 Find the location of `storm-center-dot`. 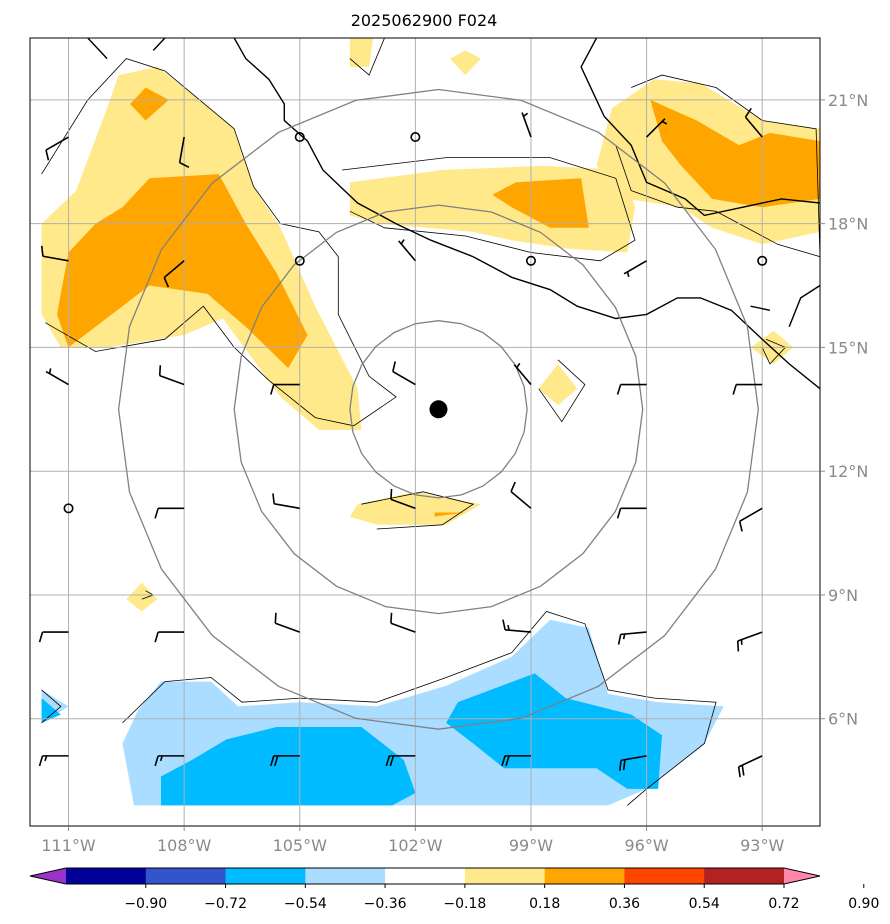

storm-center-dot is located at coordinates (438, 409).